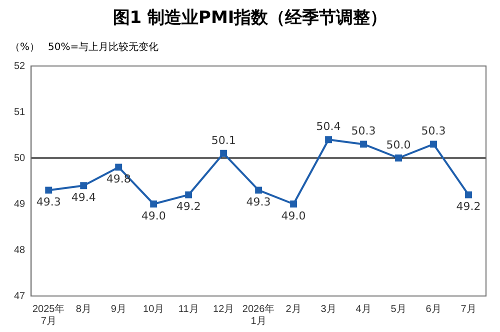 This screenshot has height=332, width=500. I want to click on x-tick-label: 6月, so click(434, 309).